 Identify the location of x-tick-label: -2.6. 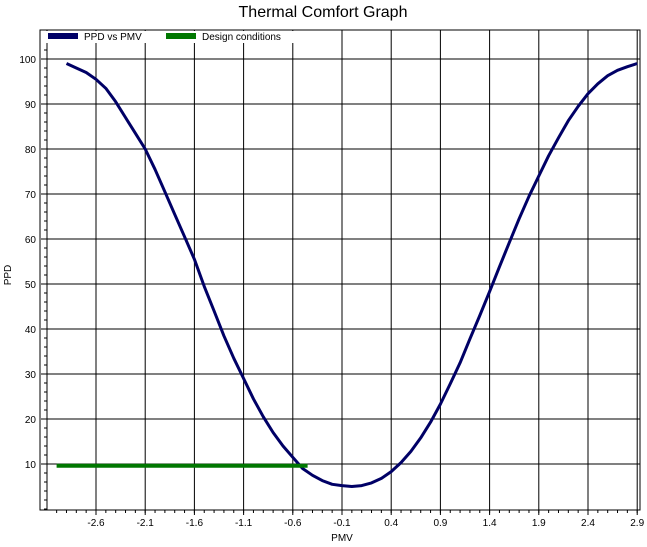
(96, 523).